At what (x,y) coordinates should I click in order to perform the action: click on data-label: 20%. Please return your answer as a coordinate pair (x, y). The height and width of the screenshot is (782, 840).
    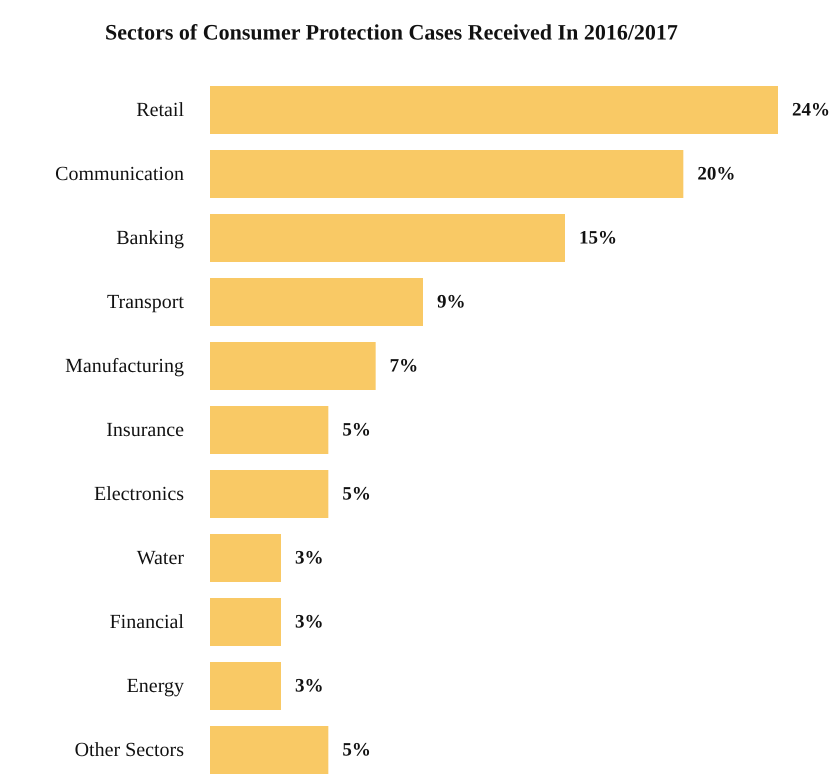
    Looking at the image, I should click on (716, 174).